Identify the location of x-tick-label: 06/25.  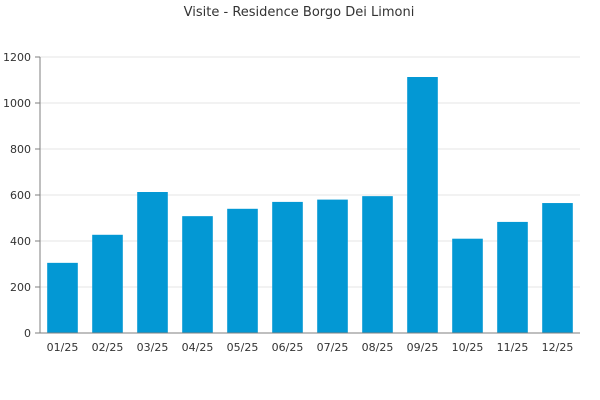
(288, 347).